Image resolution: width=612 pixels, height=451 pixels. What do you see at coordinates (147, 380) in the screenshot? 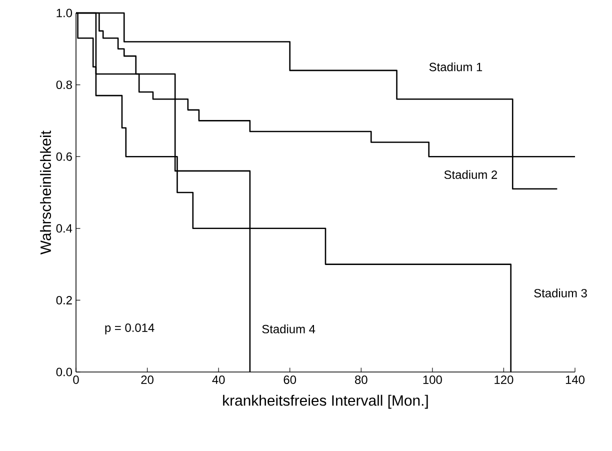
I see `x-tick-label: 20` at bounding box center [147, 380].